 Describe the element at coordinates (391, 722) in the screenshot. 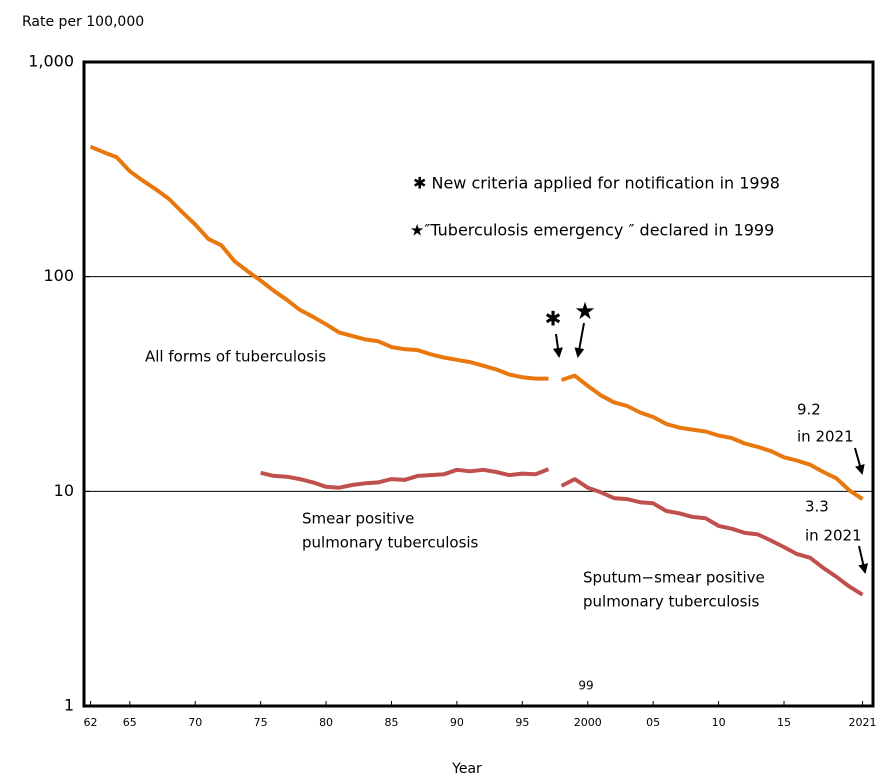

I see `x-tick-label: 85` at that location.